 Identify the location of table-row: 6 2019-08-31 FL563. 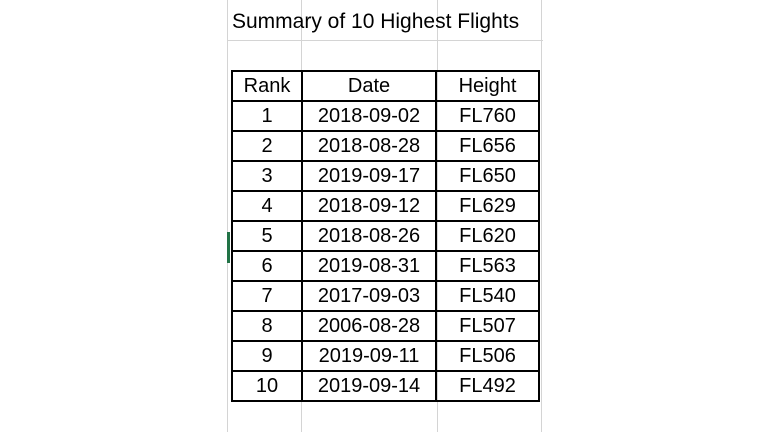
(385, 266).